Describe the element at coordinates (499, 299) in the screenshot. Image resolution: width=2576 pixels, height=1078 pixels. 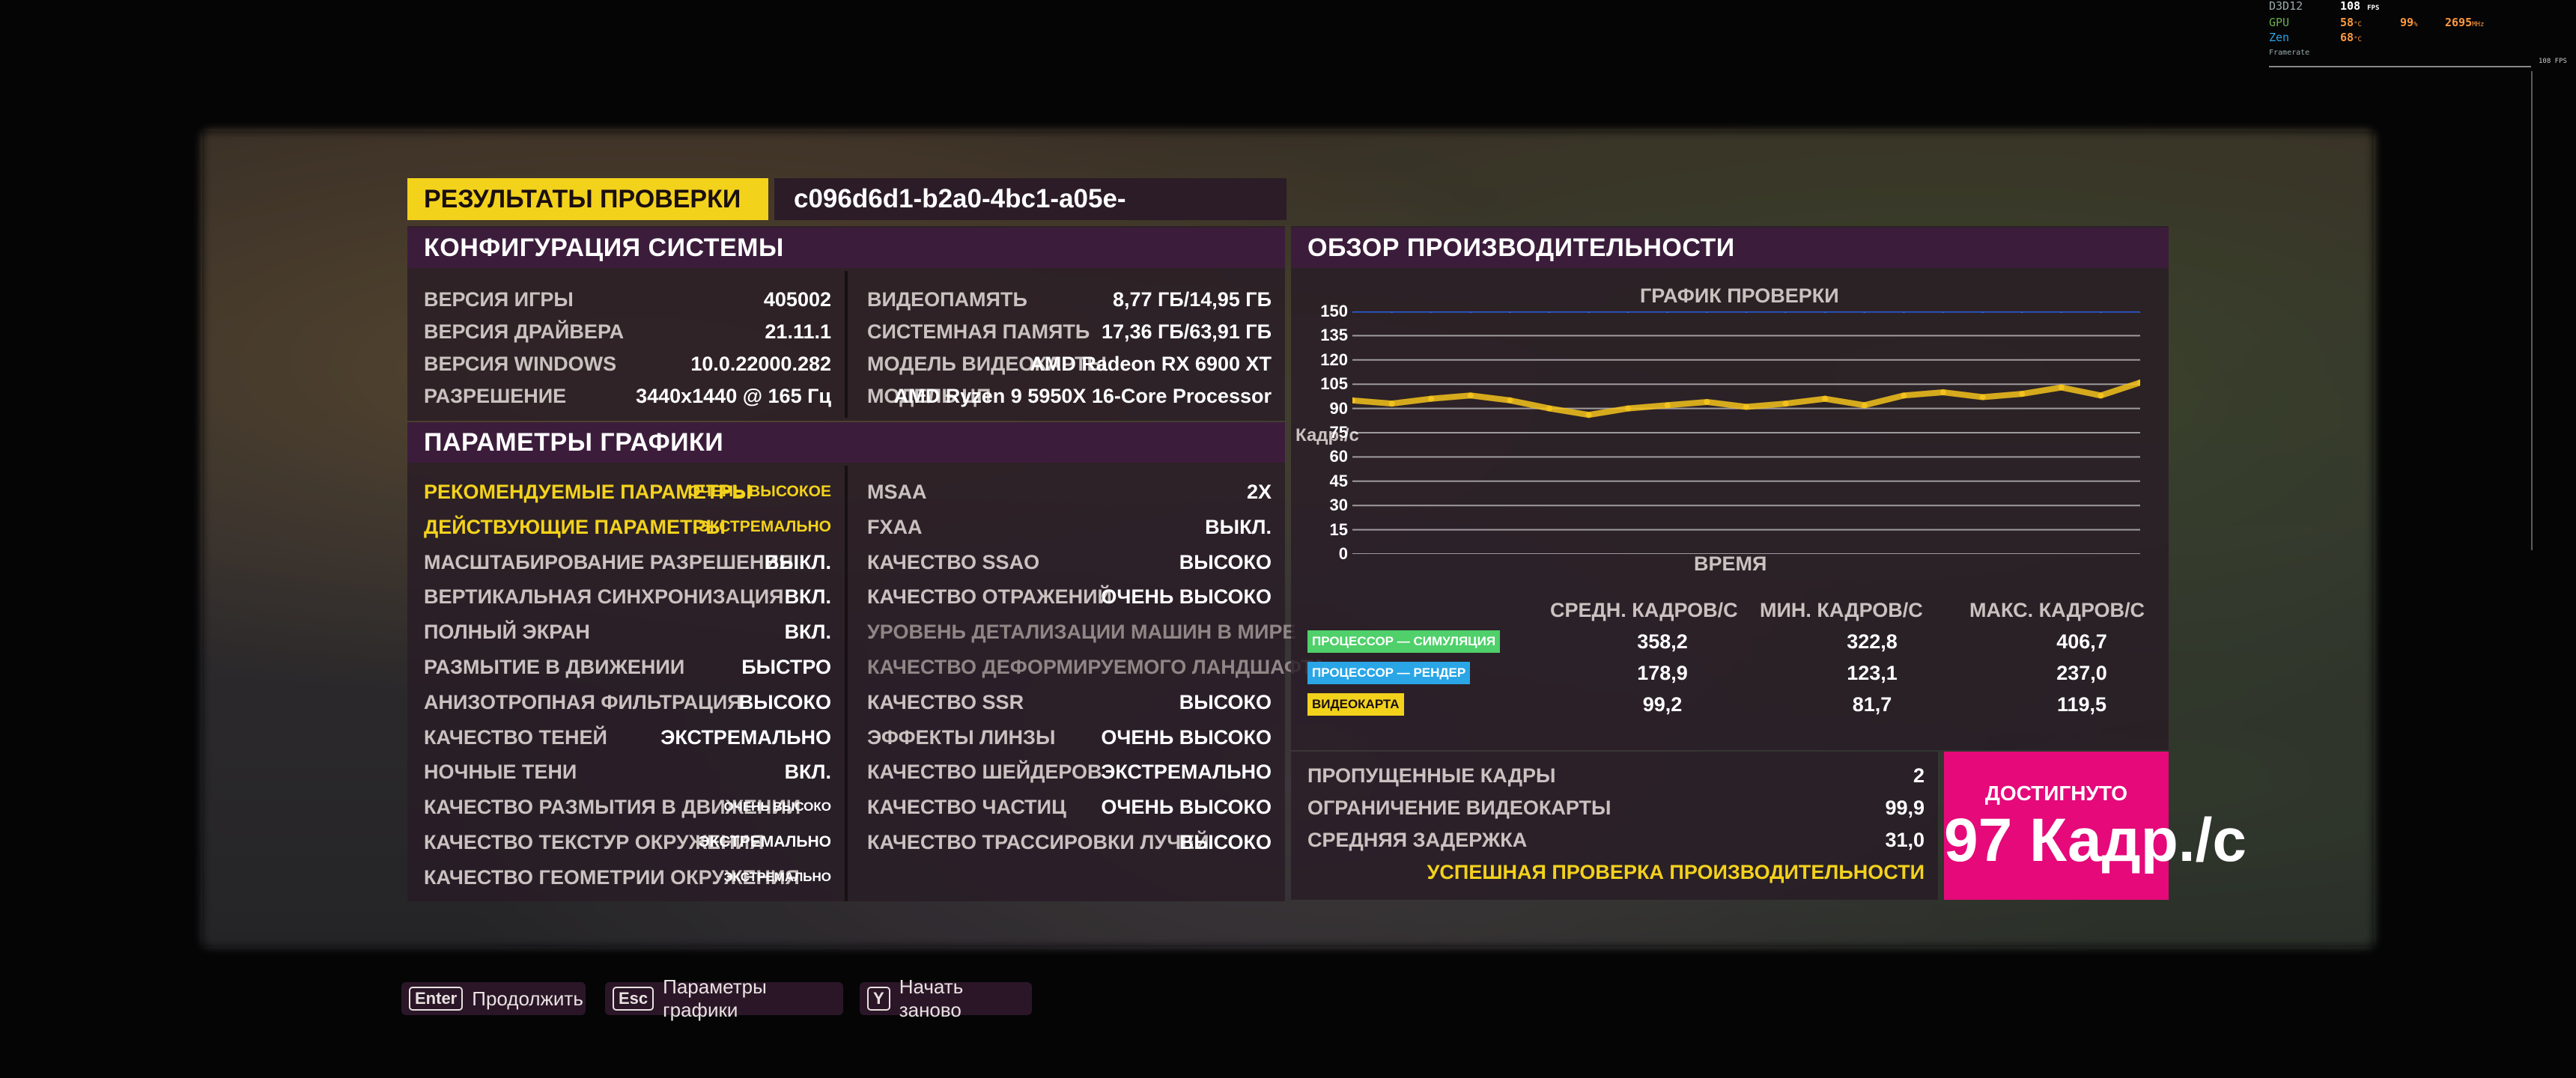
I see `system-left-label: ВЕРСИЯ ИГРЫ` at that location.